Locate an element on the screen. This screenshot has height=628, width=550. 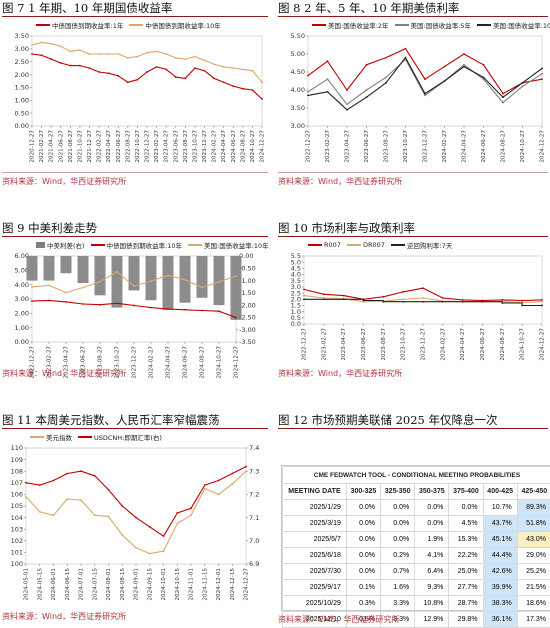
probability-cell: 29.8% is located at coordinates (466, 619).